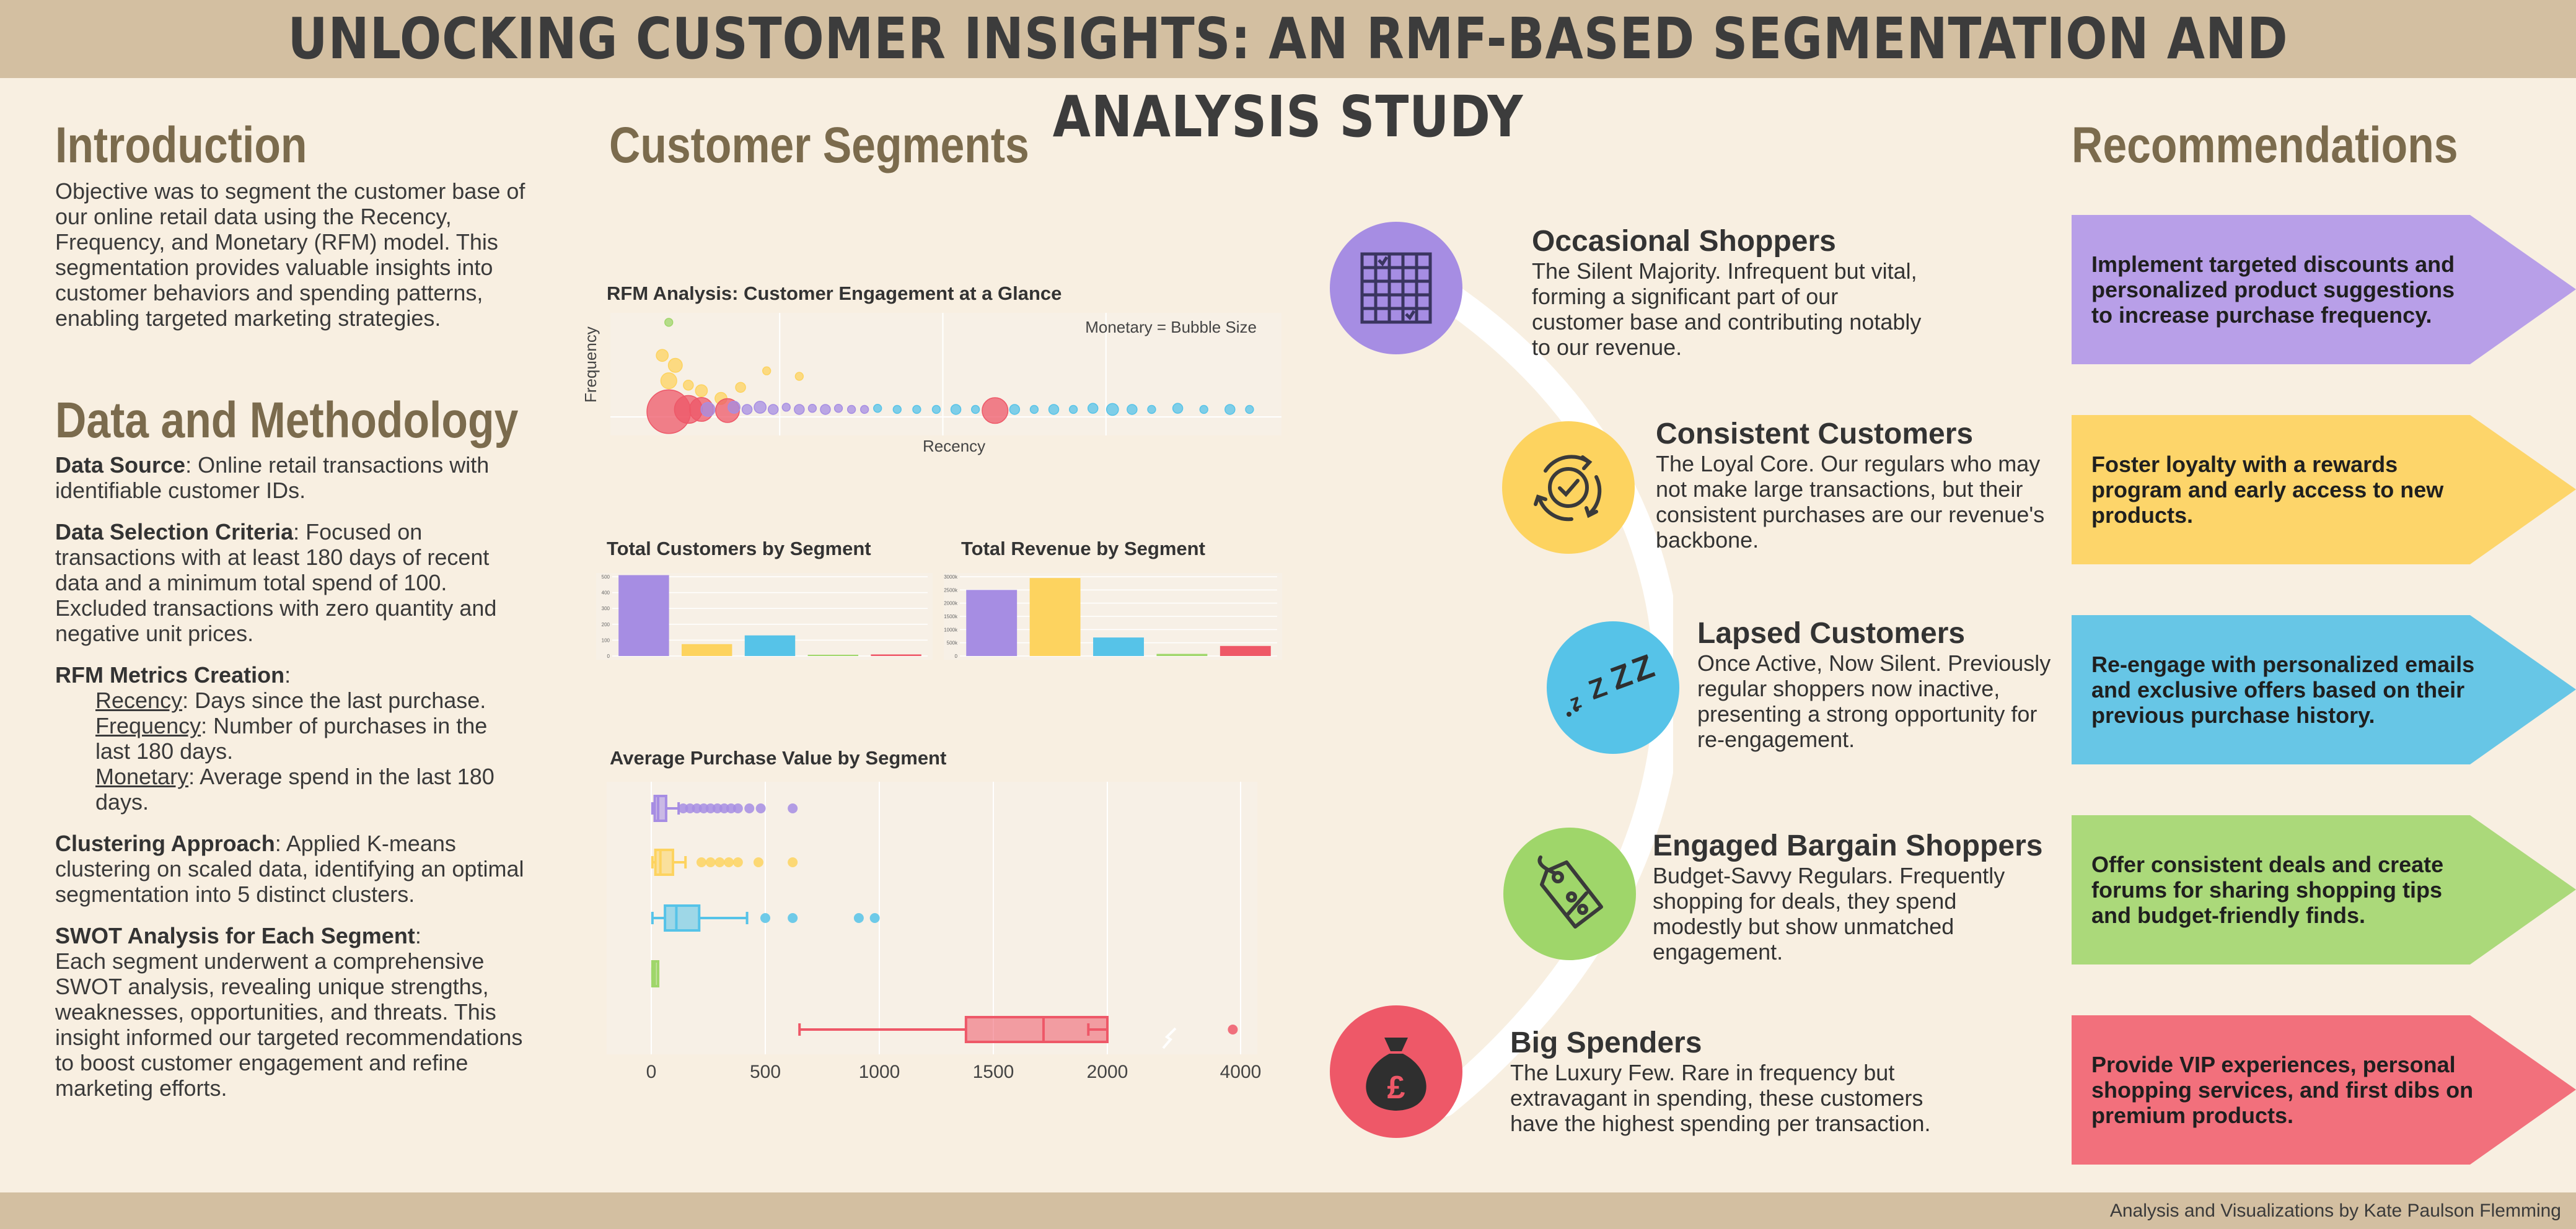 This screenshot has width=2576, height=1229. Describe the element at coordinates (1613, 687) in the screenshot. I see `lapsed-customers-badge: z Z Z Z` at that location.